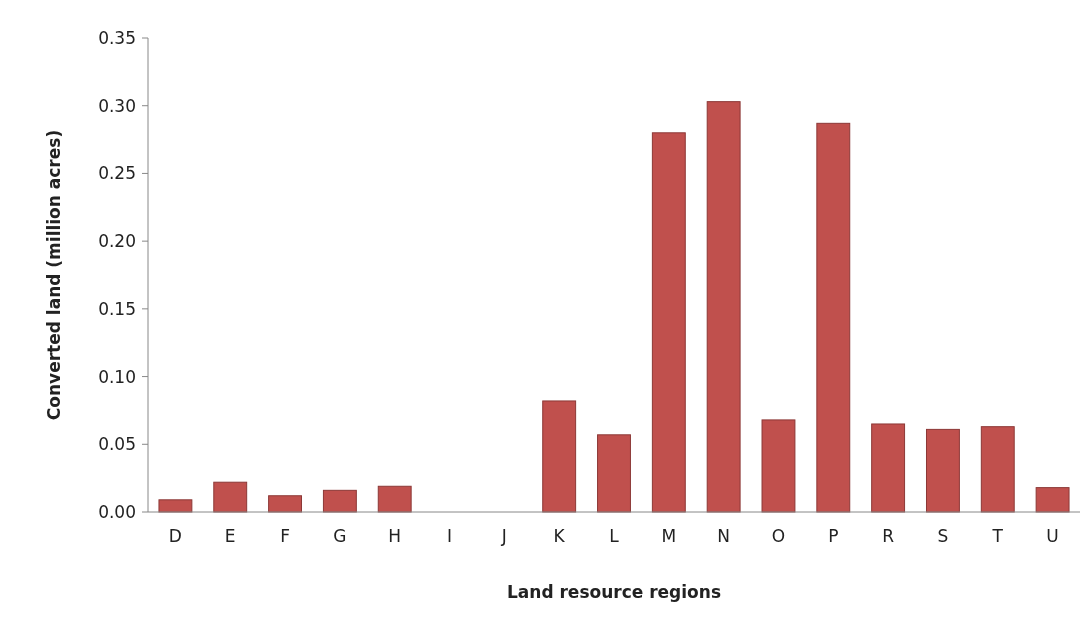 This screenshot has height=617, width=1092. What do you see at coordinates (669, 536) in the screenshot?
I see `x-tick-label: M` at bounding box center [669, 536].